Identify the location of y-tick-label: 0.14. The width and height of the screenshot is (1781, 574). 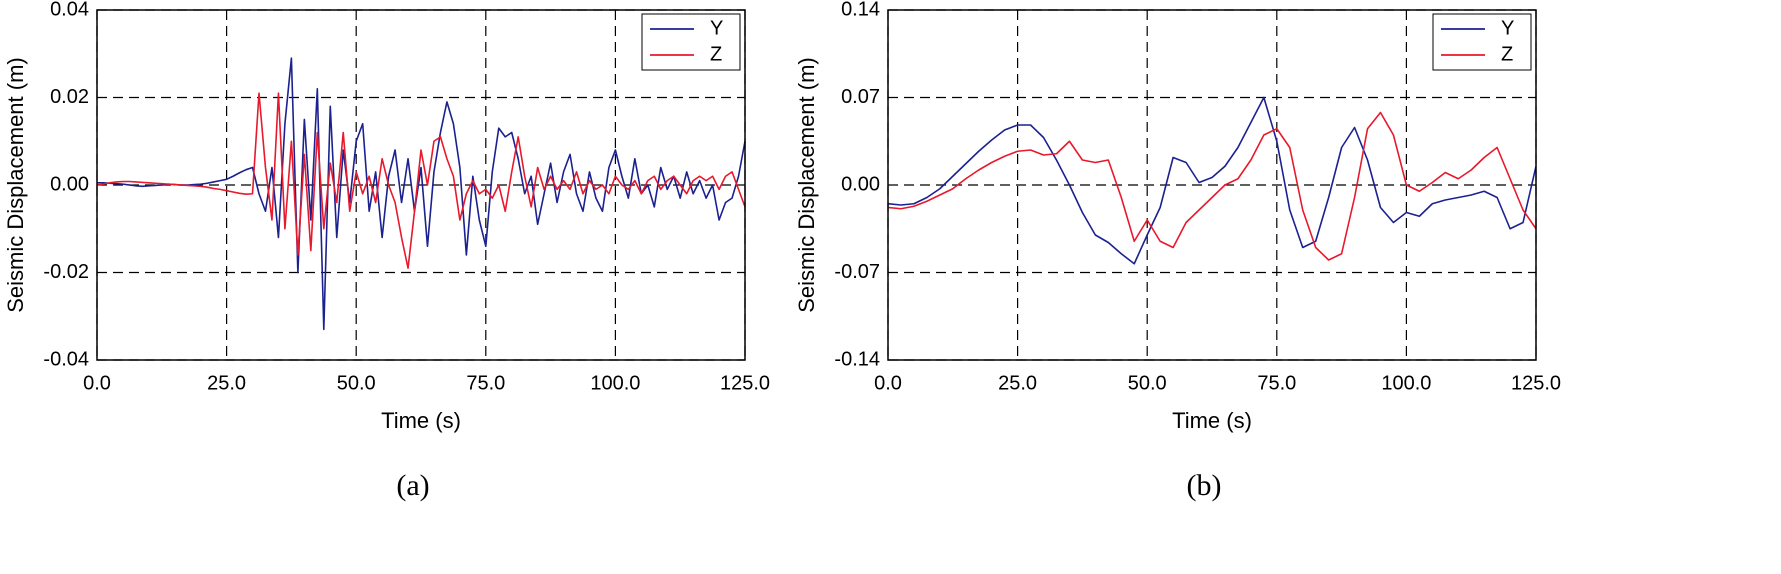
(860, 10).